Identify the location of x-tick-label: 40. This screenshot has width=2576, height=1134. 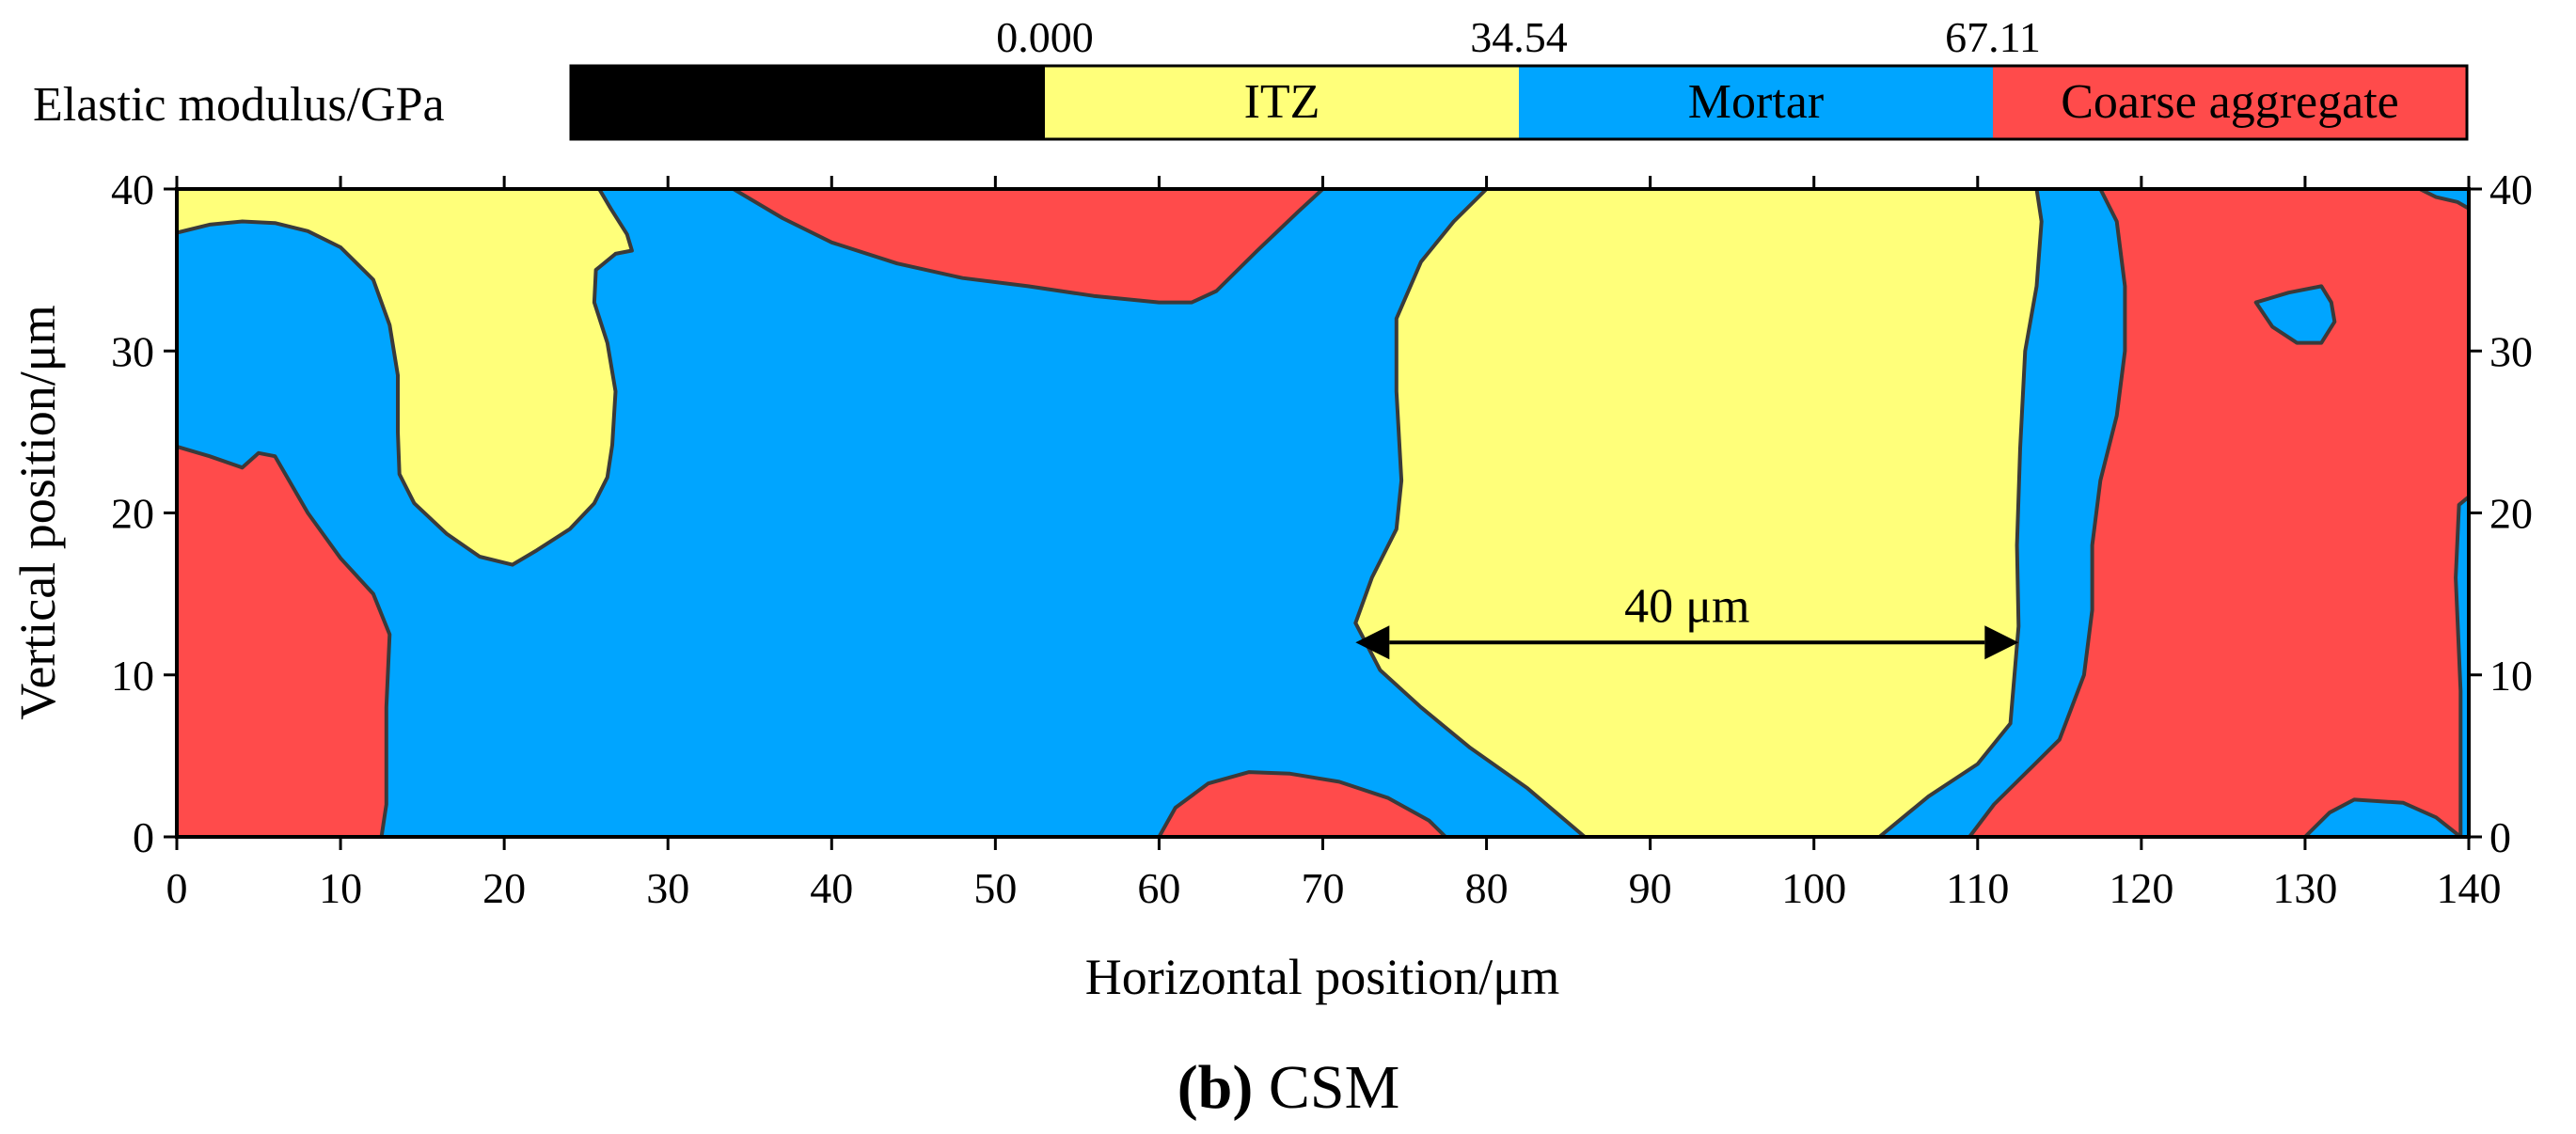
(831, 888).